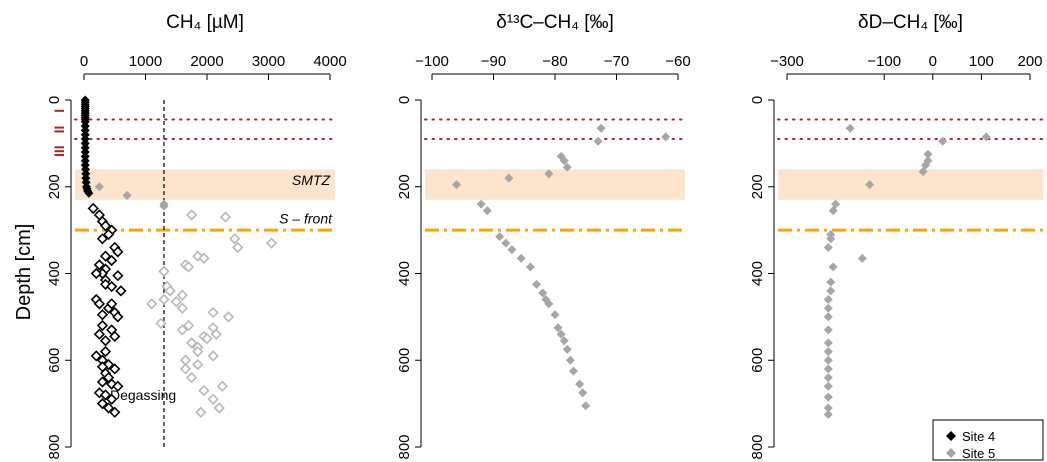 The width and height of the screenshot is (1047, 462). I want to click on series-site-4-degassed-, so click(107, 310).